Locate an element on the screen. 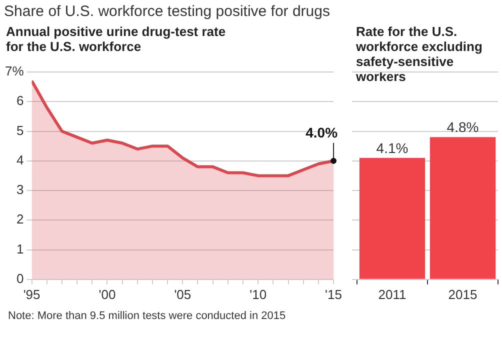 The width and height of the screenshot is (502, 349). x-tick-label: '15 is located at coordinates (333, 294).